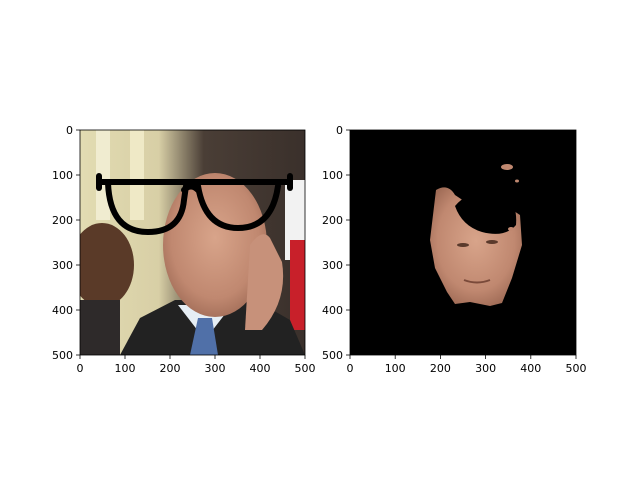 The width and height of the screenshot is (640, 480). What do you see at coordinates (62, 220) in the screenshot?
I see `left-y-tick-label: 200` at bounding box center [62, 220].